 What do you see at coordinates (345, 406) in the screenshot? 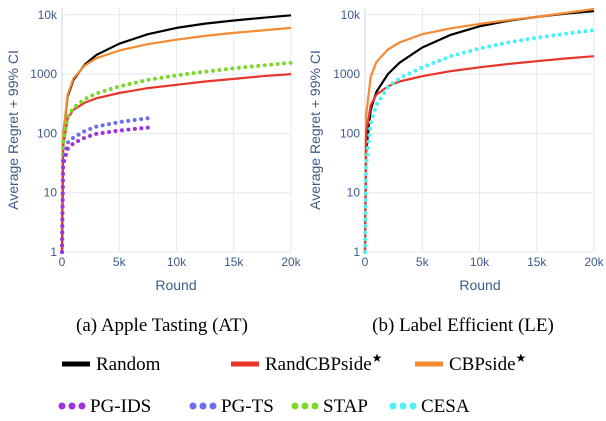
I see `legend-label: STAP` at bounding box center [345, 406].